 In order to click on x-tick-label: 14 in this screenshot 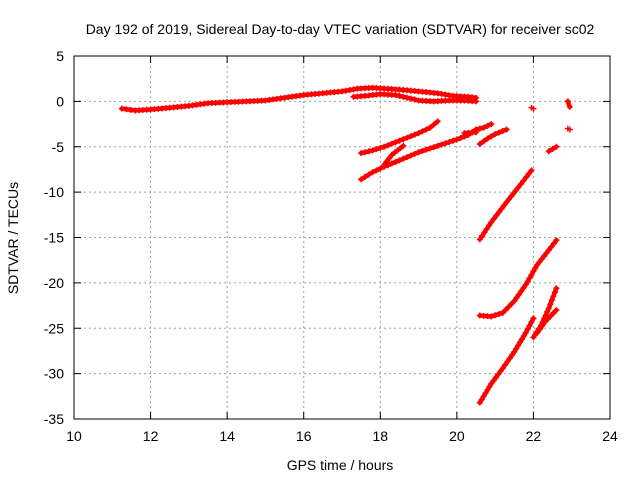, I will do `click(227, 436)`.